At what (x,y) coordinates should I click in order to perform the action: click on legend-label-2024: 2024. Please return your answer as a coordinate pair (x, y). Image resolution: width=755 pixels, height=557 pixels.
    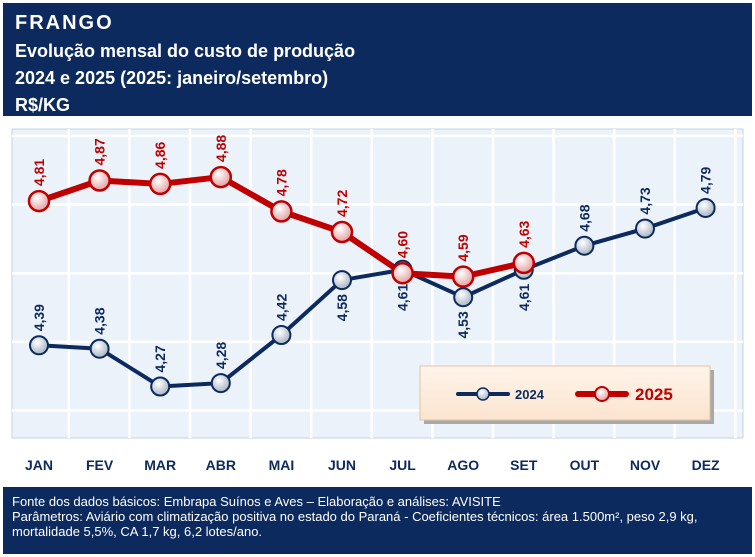
    Looking at the image, I should click on (530, 394).